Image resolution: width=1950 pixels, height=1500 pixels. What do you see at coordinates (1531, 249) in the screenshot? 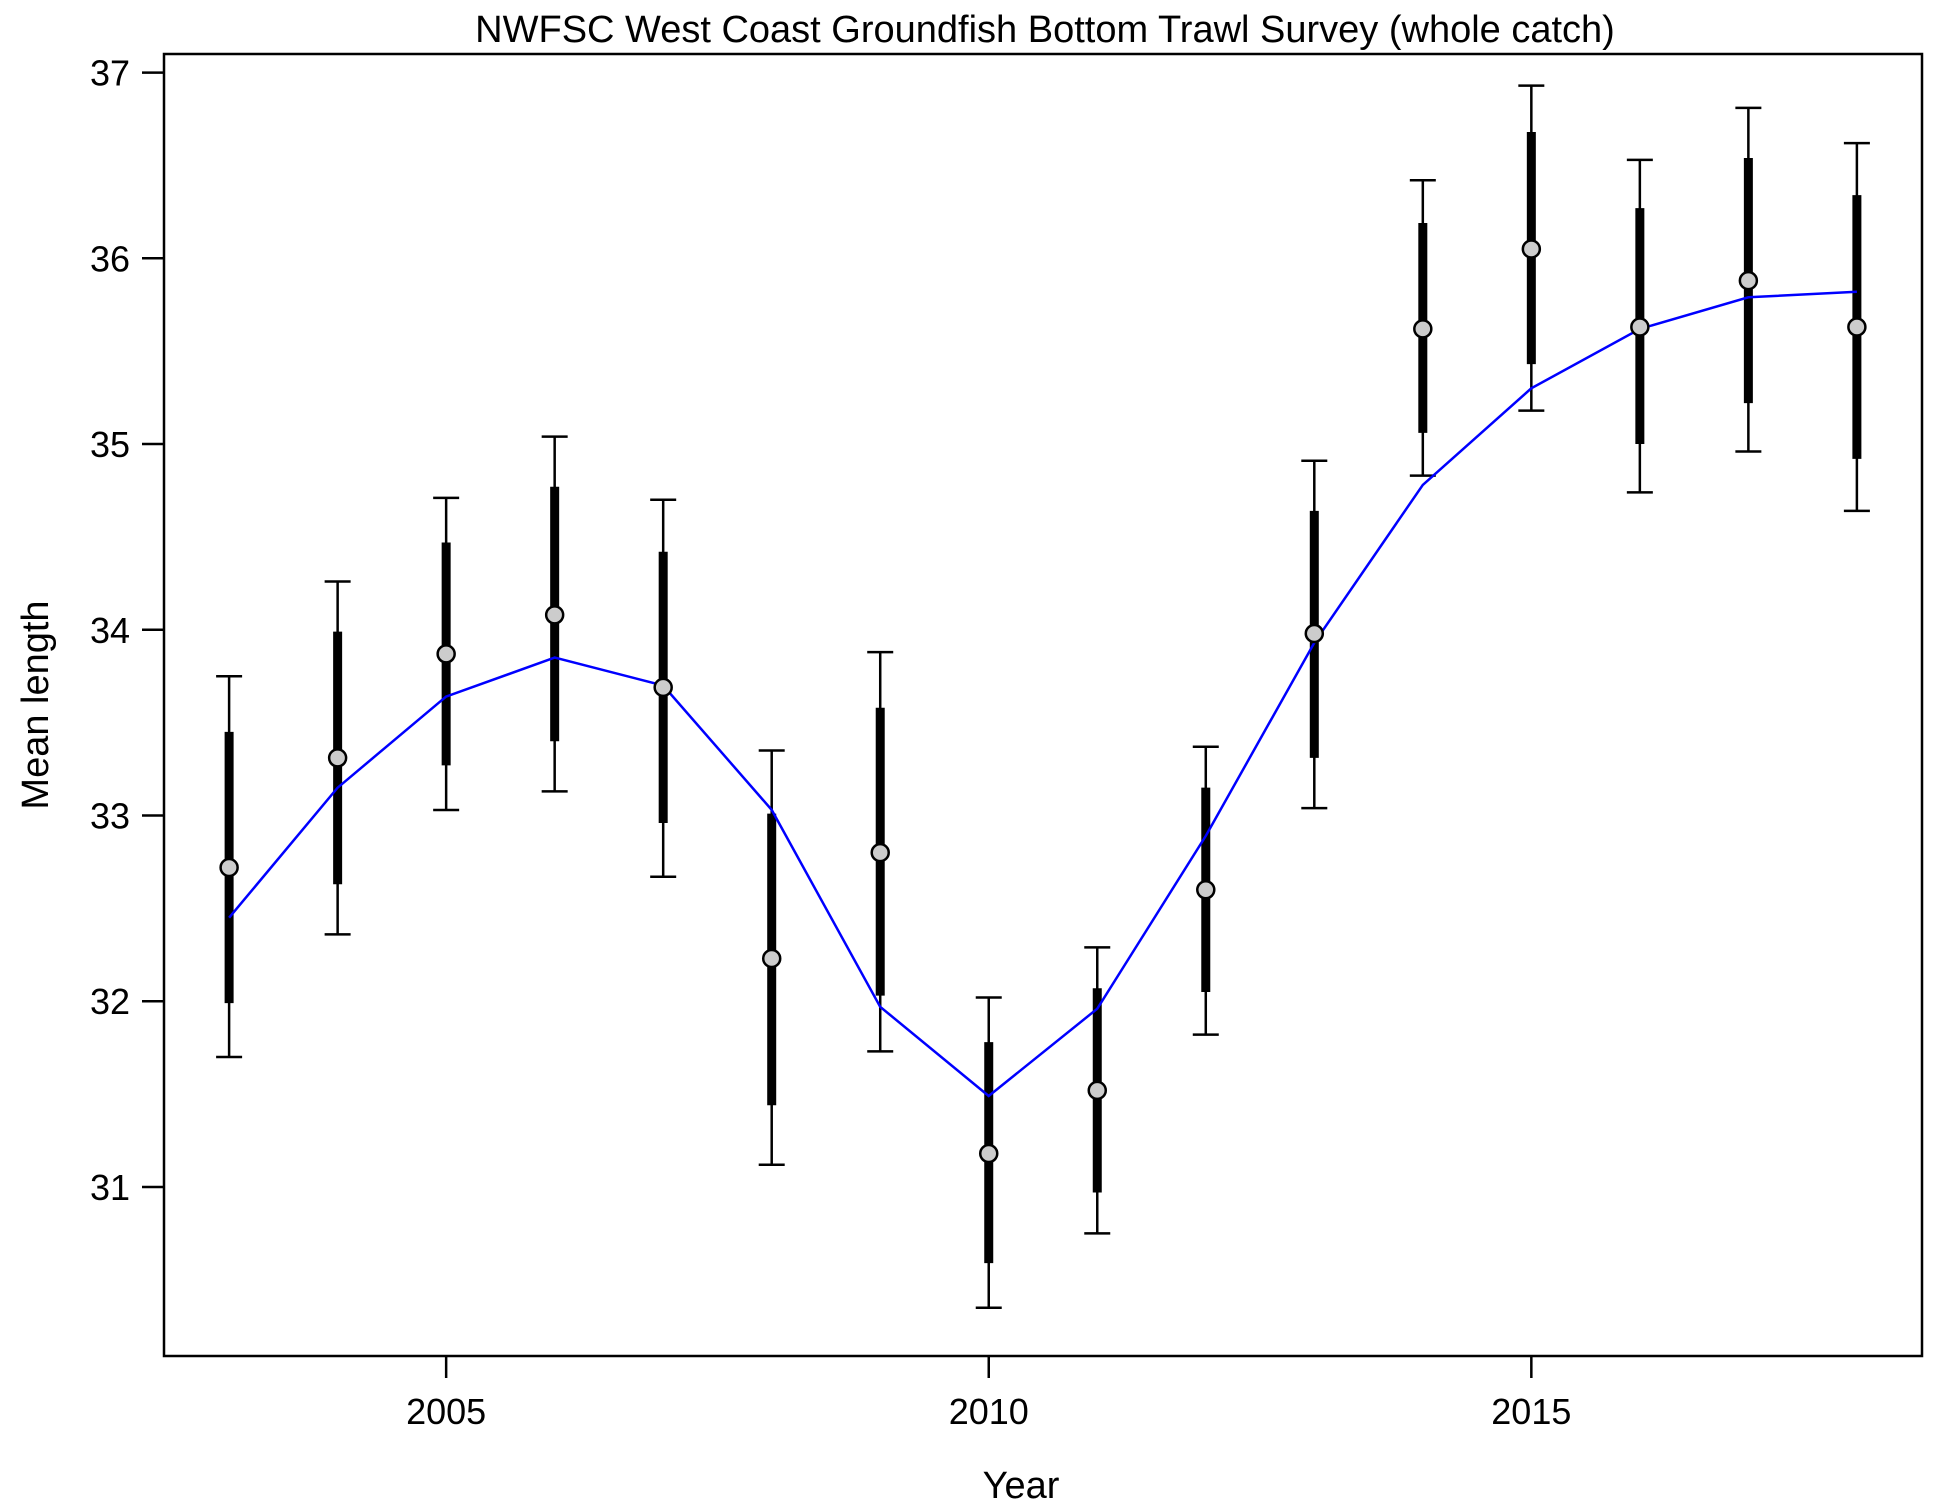
I see `observed-point-2015` at bounding box center [1531, 249].